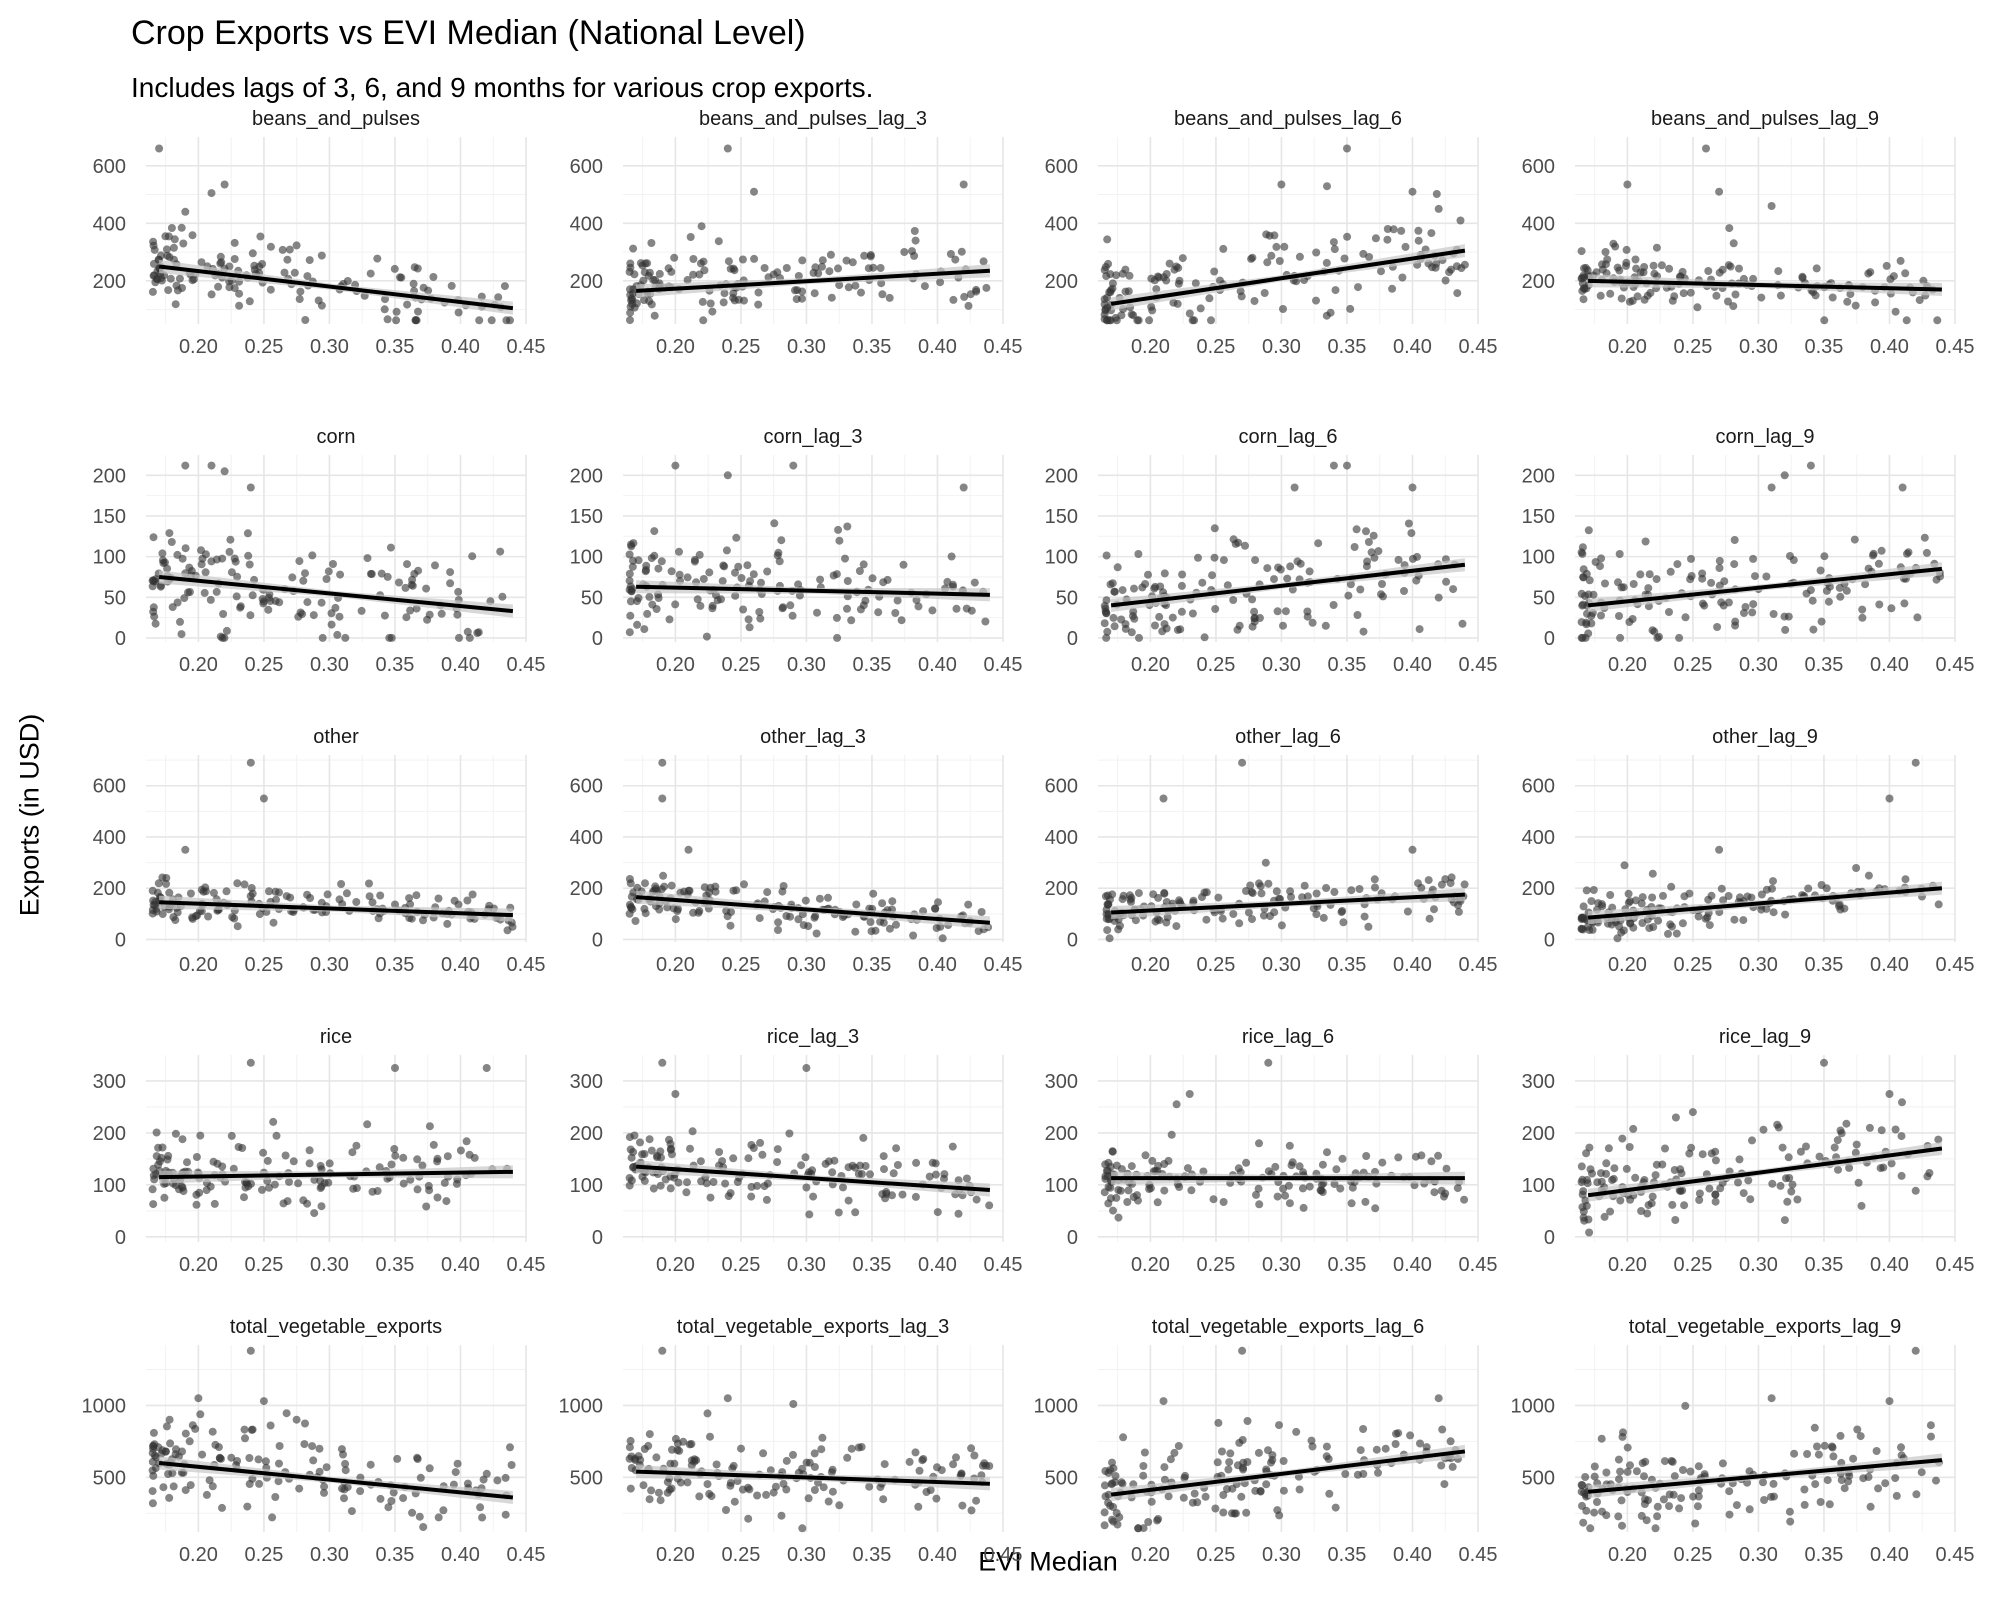  Describe the element at coordinates (1823, 1555) in the screenshot. I see `x-tick-label: 0.35` at that location.